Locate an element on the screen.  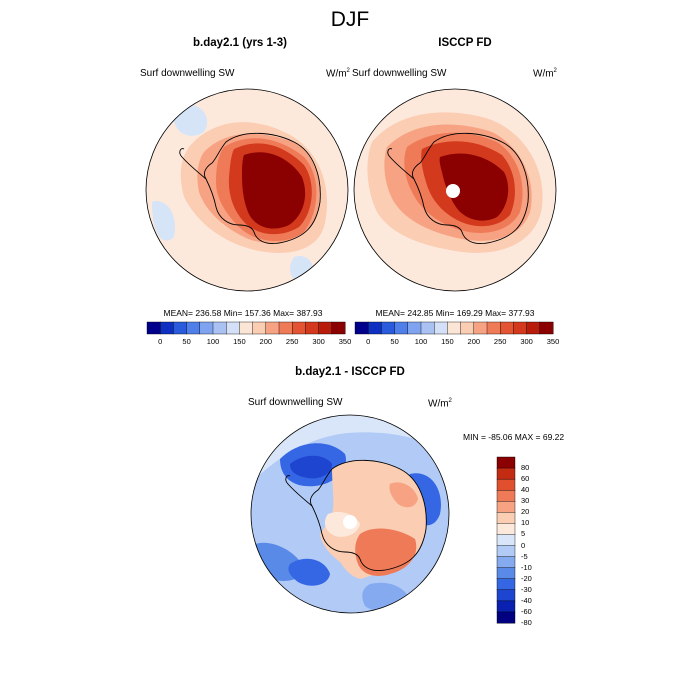
panel1-polar-map is located at coordinates (247, 190).